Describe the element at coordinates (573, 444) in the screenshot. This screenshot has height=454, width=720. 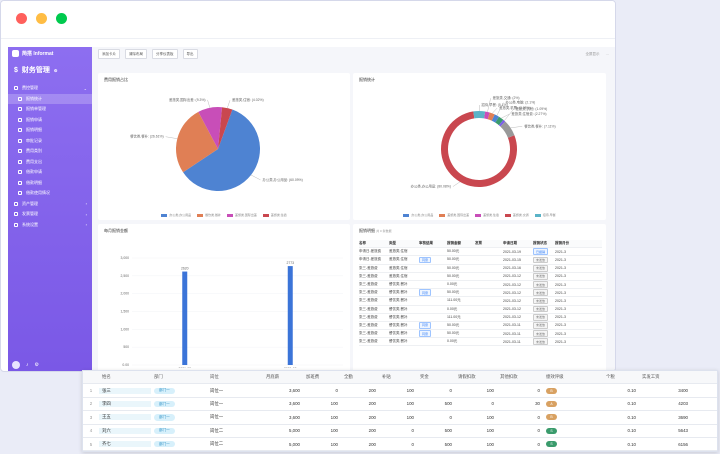
I see `sheet-cell-grade: S` at that location.